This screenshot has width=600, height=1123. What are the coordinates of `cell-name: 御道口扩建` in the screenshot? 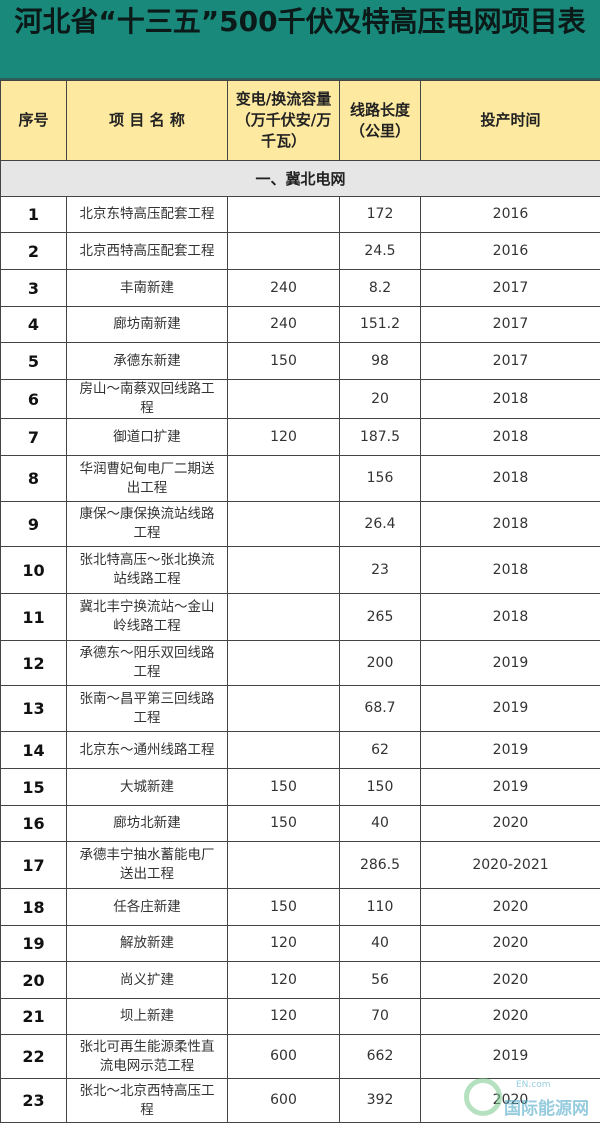 It's located at (147, 437).